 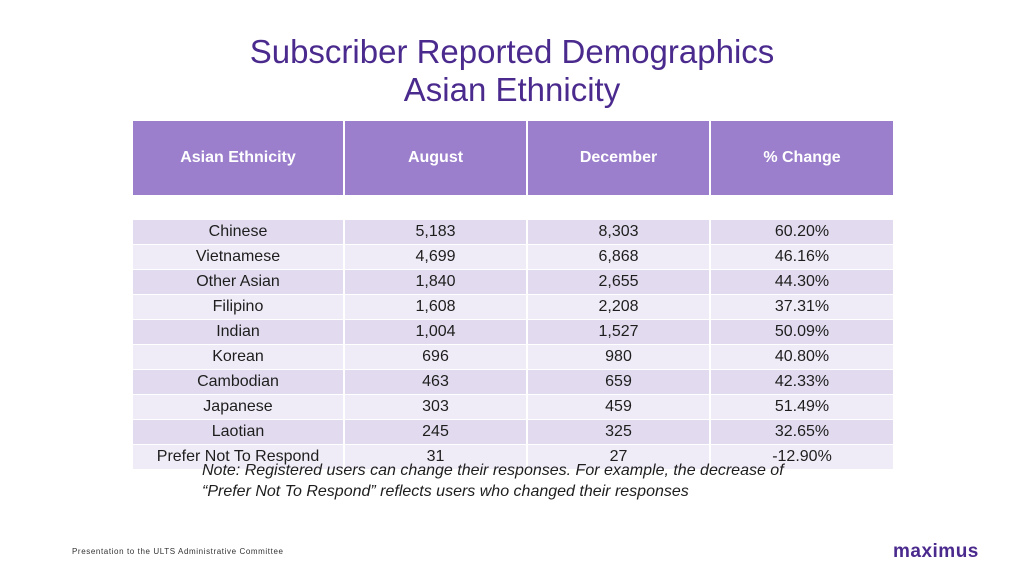 What do you see at coordinates (802, 232) in the screenshot?
I see `cell-change: 60.20%` at bounding box center [802, 232].